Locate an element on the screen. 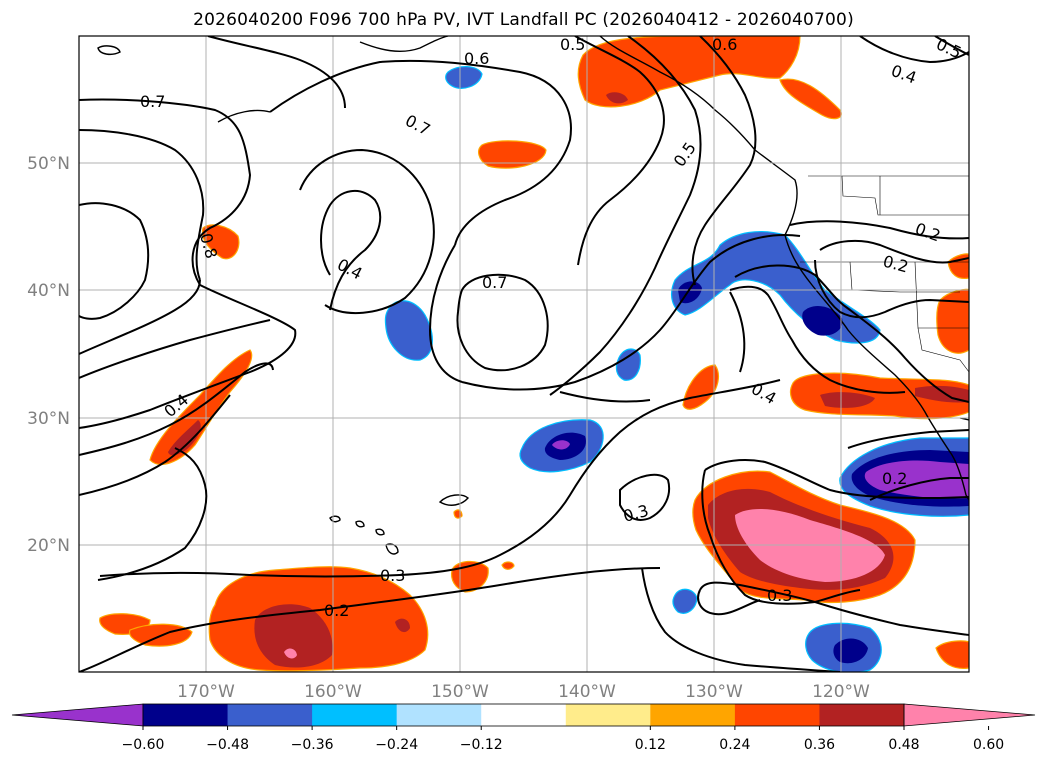  lat-label: 20°N is located at coordinates (48, 546).